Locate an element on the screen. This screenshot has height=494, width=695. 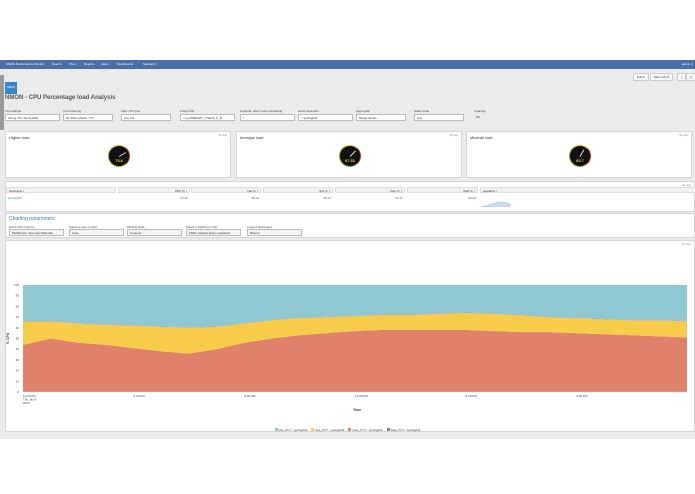
page-title: NMON - CPU Percentage load Analysis is located at coordinates (60, 98).